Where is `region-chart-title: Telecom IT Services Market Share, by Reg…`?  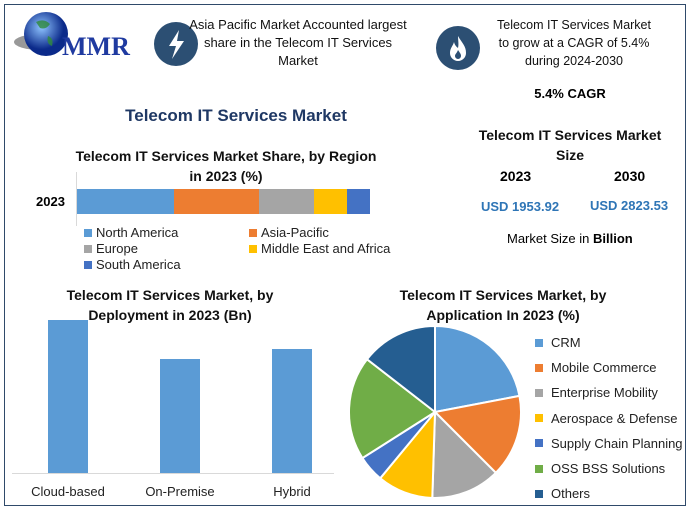 region-chart-title: Telecom IT Services Market Share, by Reg… is located at coordinates (226, 166).